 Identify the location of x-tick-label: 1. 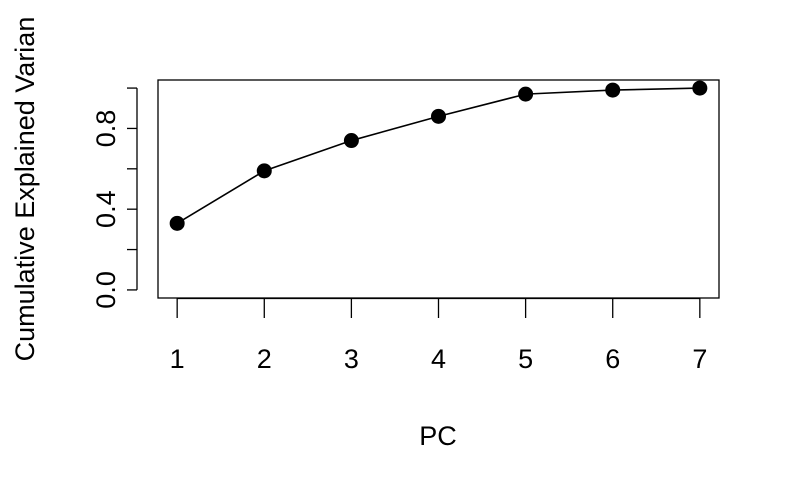
(177, 359).